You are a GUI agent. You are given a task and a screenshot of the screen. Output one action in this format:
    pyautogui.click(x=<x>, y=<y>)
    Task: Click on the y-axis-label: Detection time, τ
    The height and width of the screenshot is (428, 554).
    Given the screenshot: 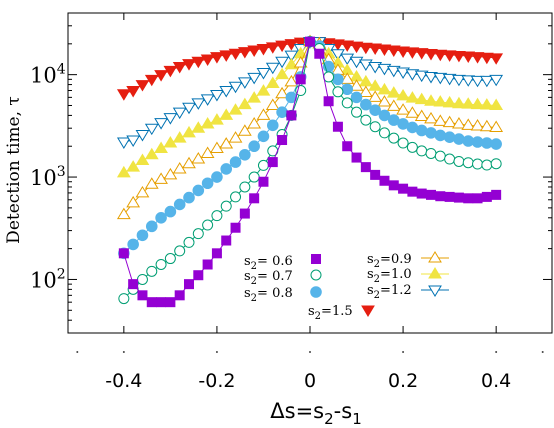 What is the action you would take?
    pyautogui.click(x=14, y=170)
    